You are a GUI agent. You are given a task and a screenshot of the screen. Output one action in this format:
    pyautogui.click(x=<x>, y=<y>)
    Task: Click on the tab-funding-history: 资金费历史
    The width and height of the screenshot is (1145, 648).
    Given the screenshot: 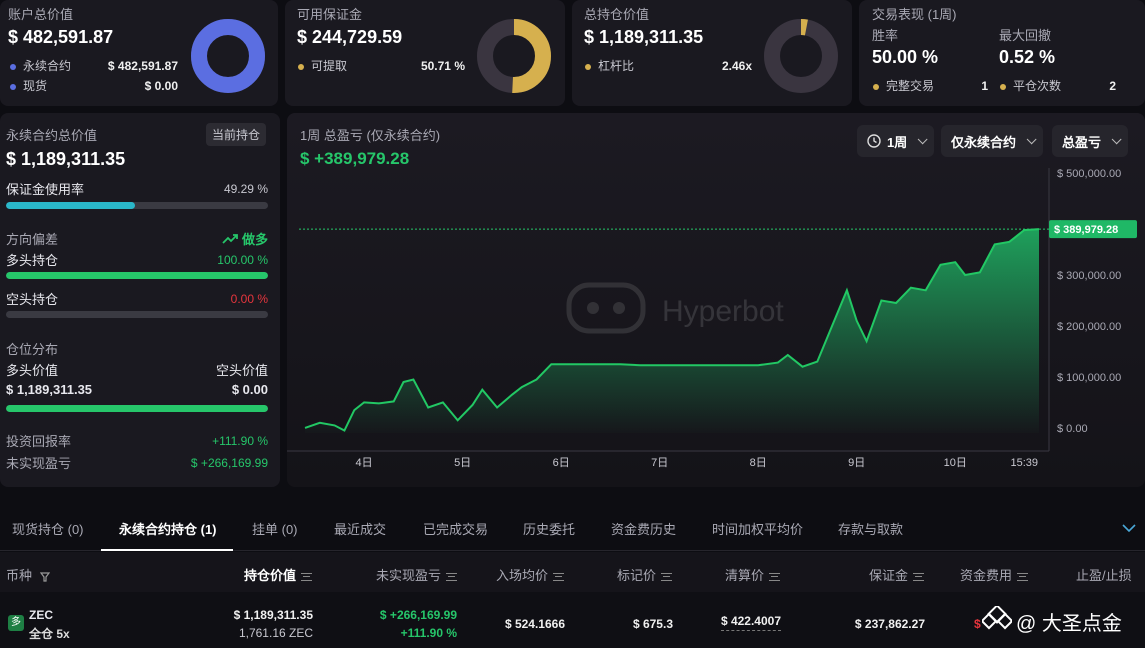 What is the action you would take?
    pyautogui.click(x=644, y=529)
    